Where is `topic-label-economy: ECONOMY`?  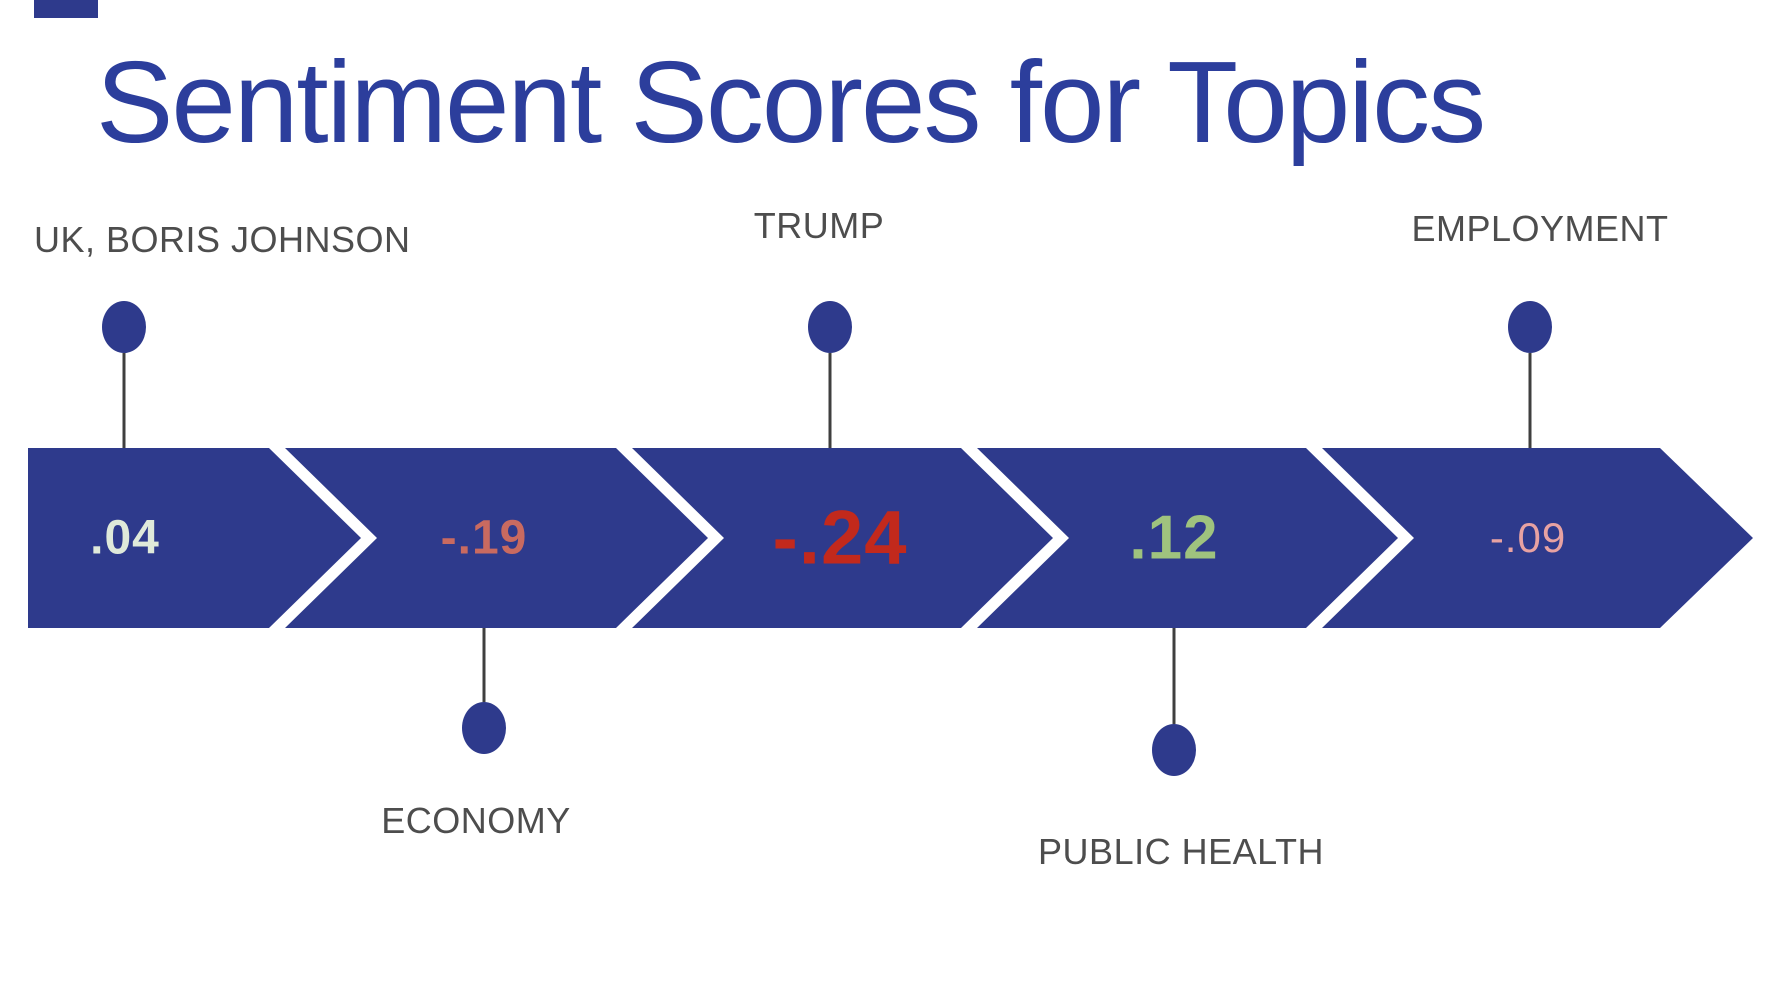
topic-label-economy: ECONOMY is located at coordinates (476, 820).